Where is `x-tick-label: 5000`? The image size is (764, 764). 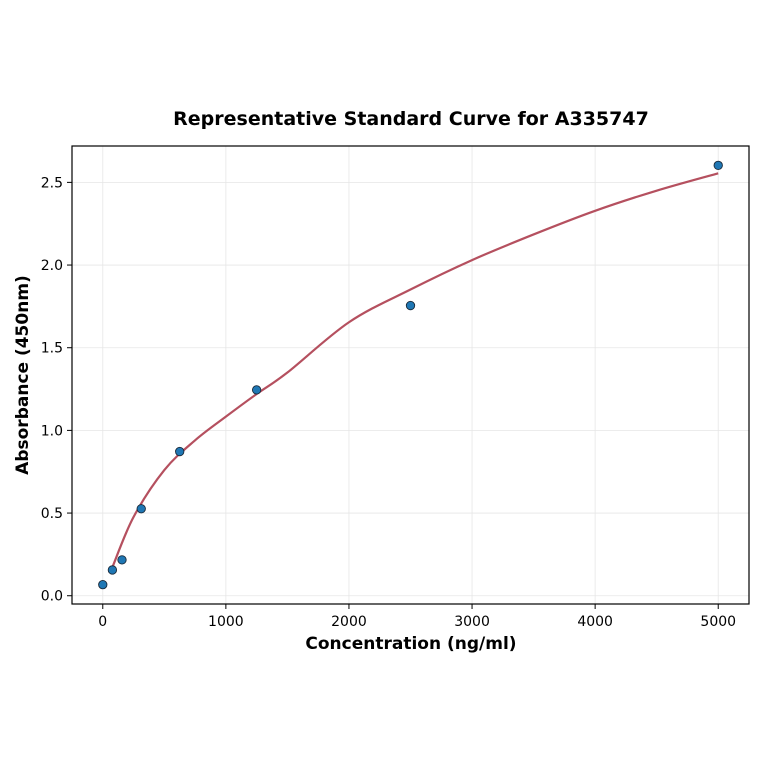
x-tick-label: 5000 is located at coordinates (718, 622).